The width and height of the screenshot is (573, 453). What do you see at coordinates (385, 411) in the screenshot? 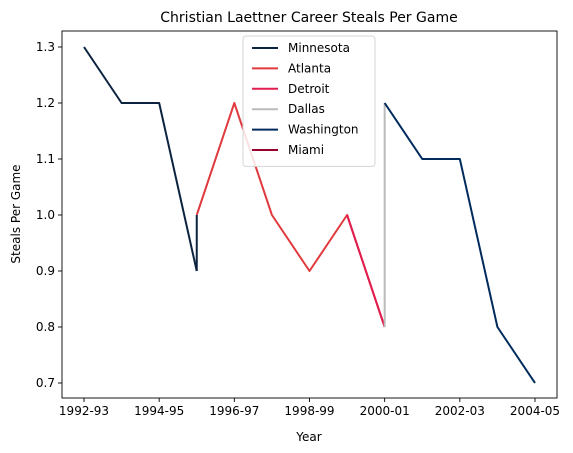
I see `x-tick-label: 2000-01` at bounding box center [385, 411].